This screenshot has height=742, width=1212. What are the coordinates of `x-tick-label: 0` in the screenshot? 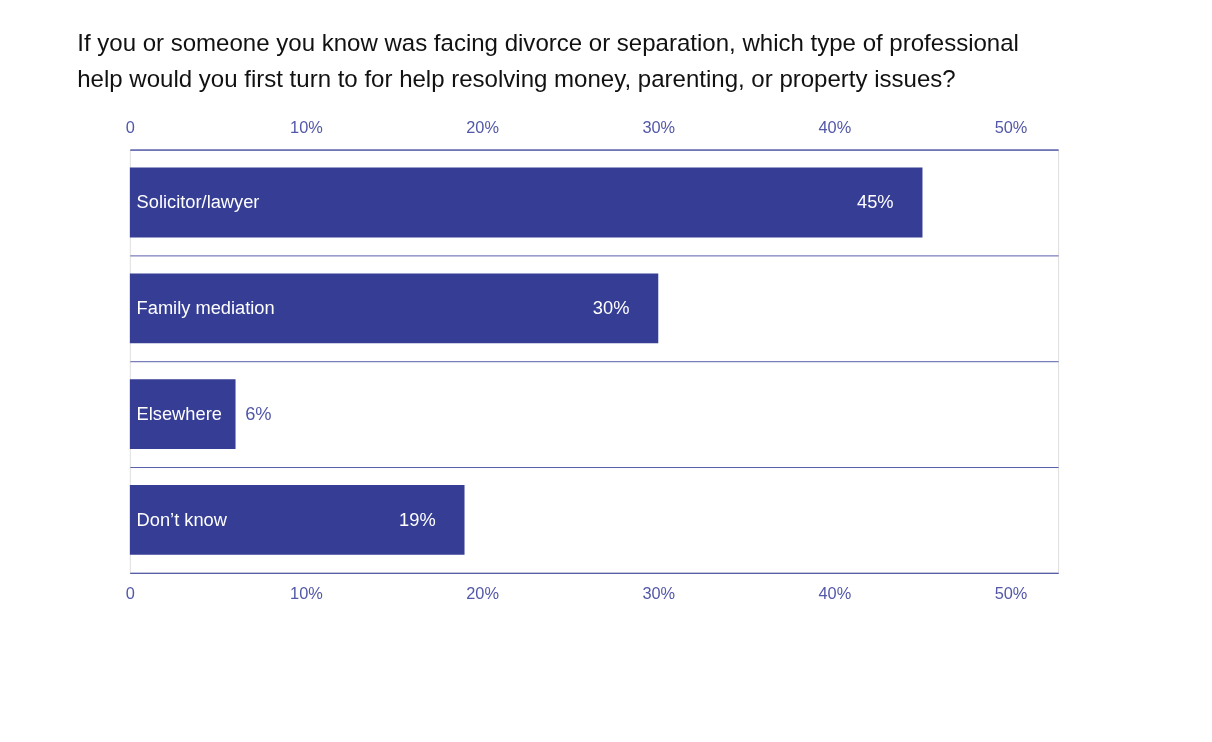 It's located at (130, 593).